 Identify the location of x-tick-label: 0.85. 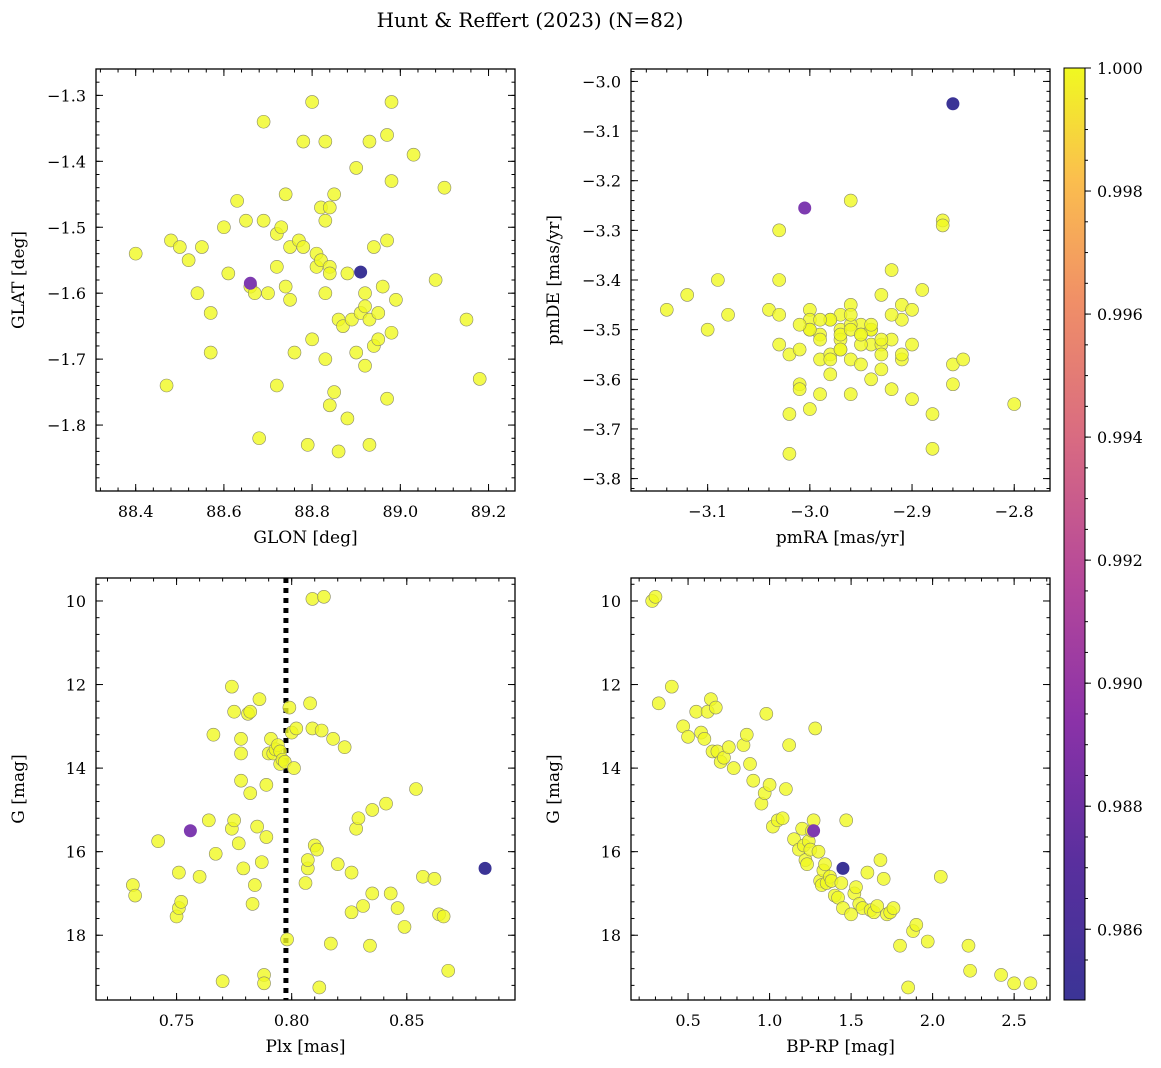
(407, 1020).